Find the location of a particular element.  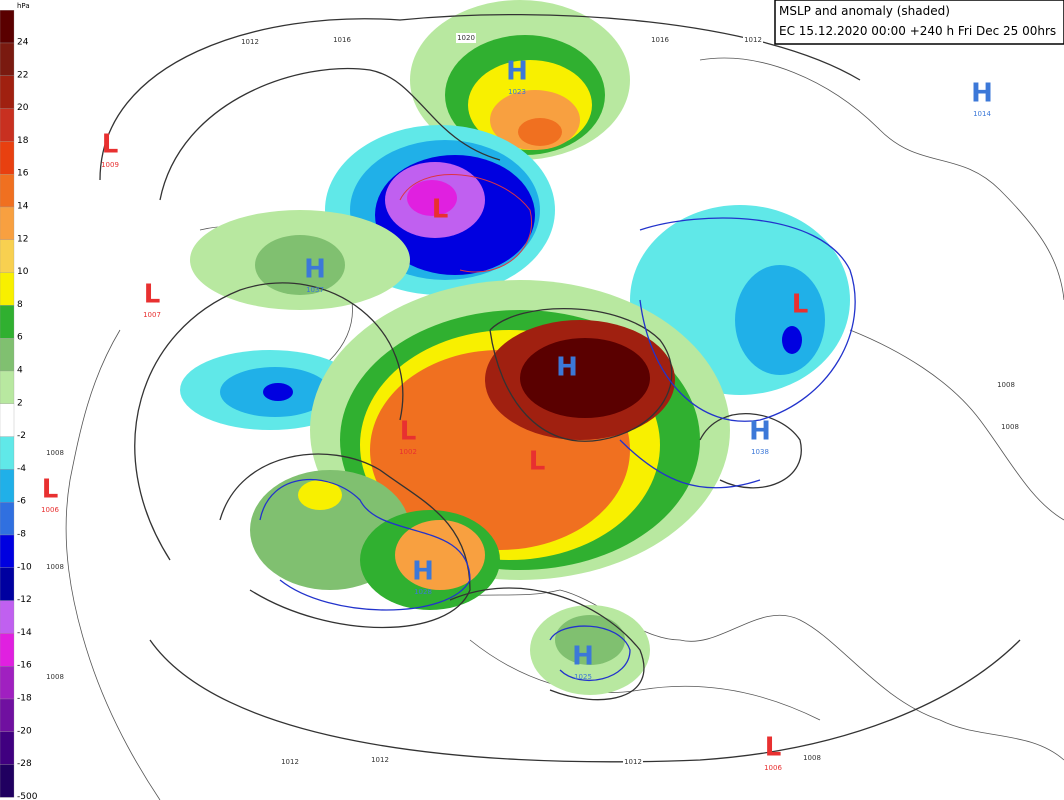

legend-label: -18 is located at coordinates (24, 699).